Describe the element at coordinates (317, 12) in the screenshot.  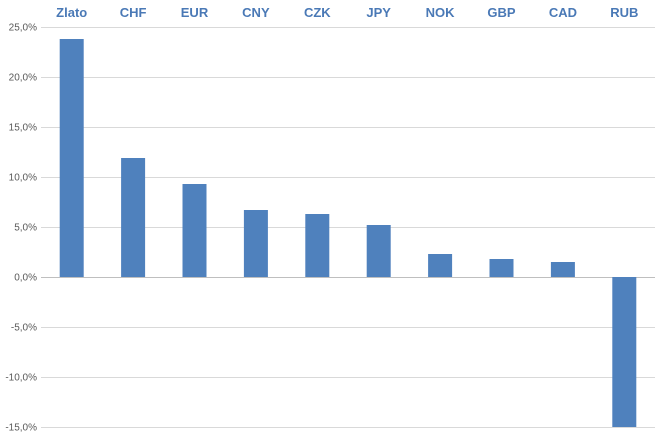
I see `category-label: CZK` at that location.